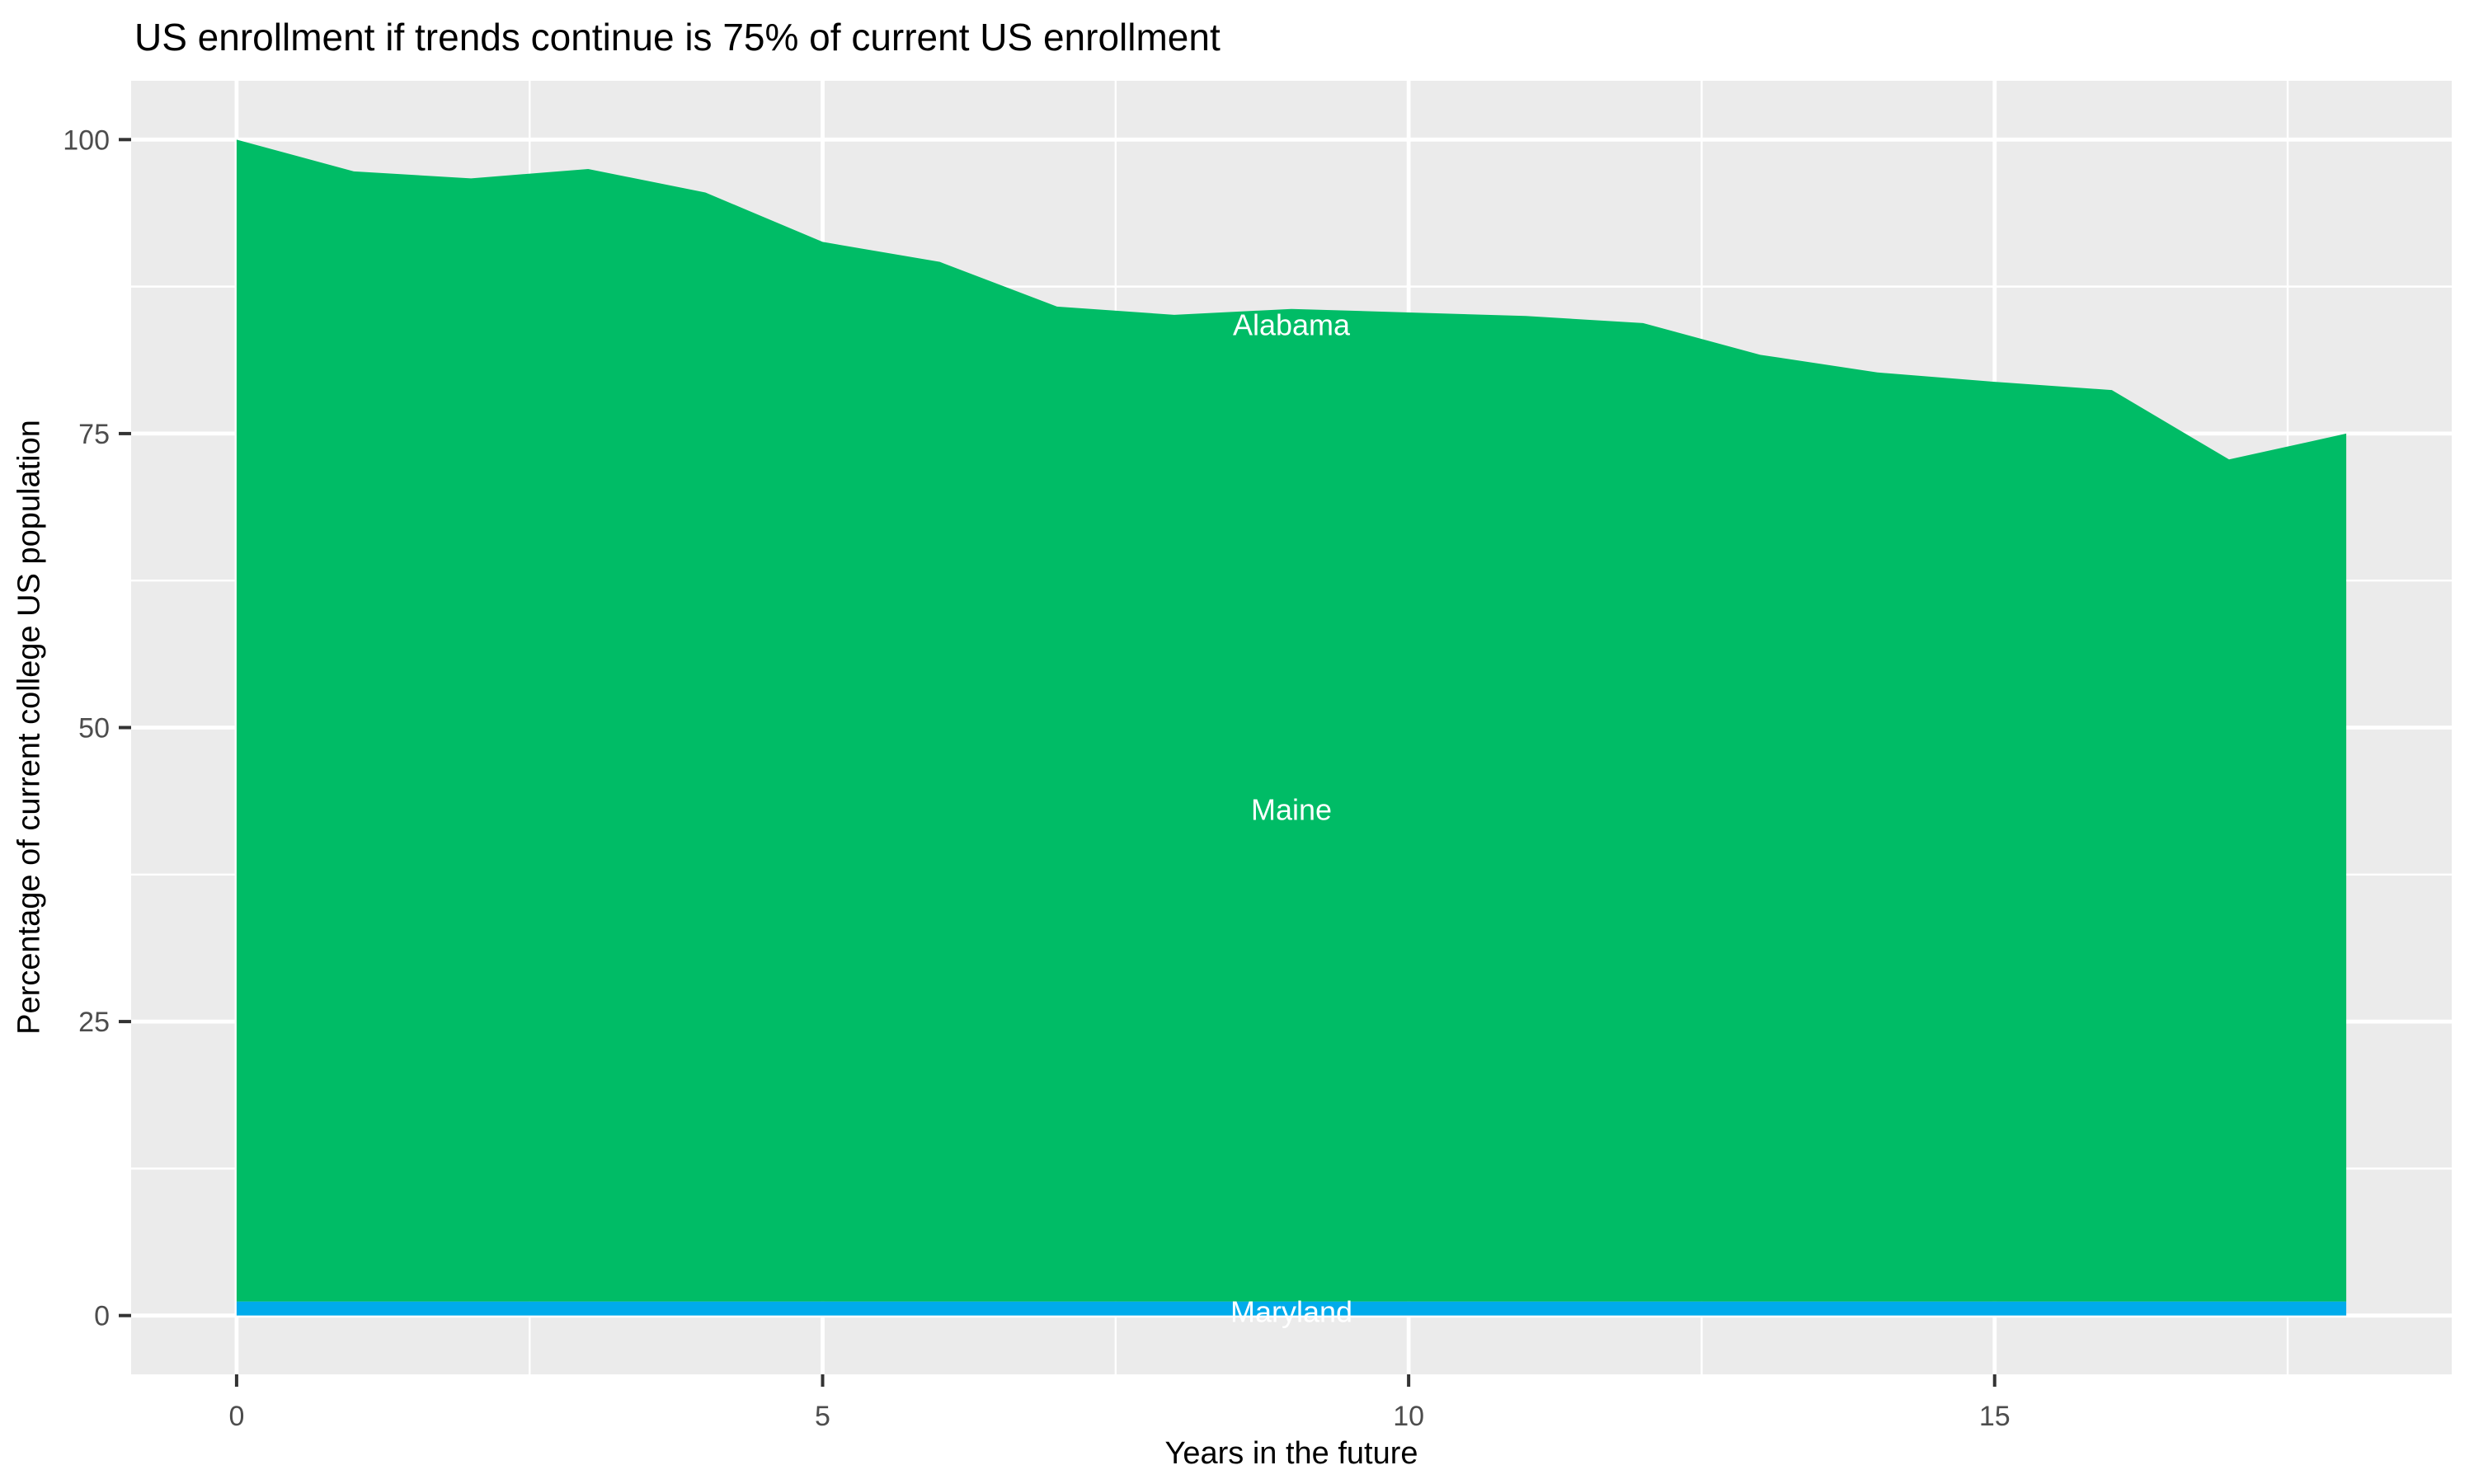 Image resolution: width=2474 pixels, height=1484 pixels. Describe the element at coordinates (86, 140) in the screenshot. I see `y-tick-label: 100` at that location.